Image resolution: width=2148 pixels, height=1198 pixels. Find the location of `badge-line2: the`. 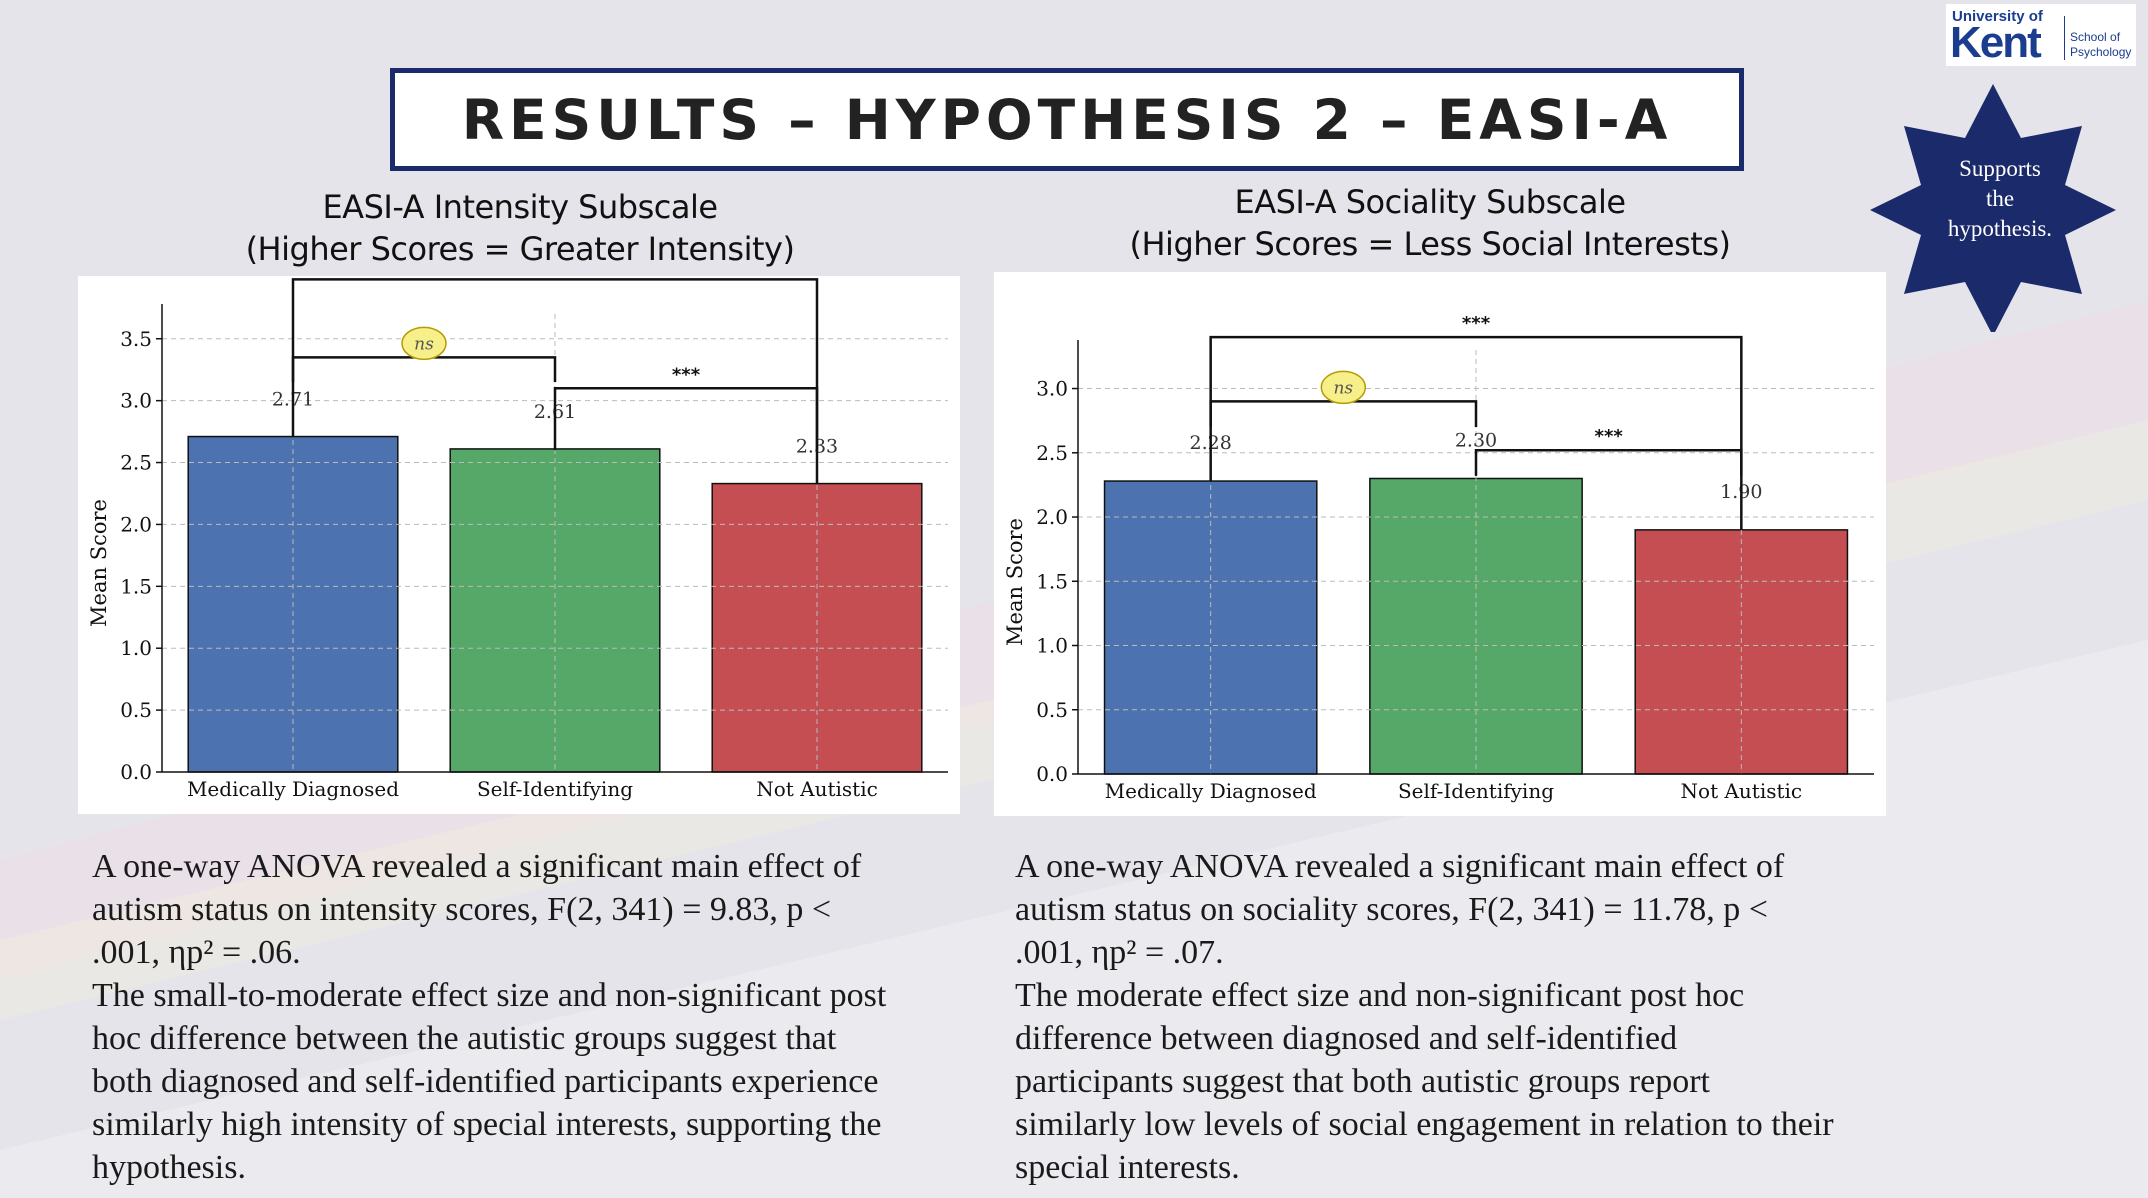

badge-line2: the is located at coordinates (2000, 198).